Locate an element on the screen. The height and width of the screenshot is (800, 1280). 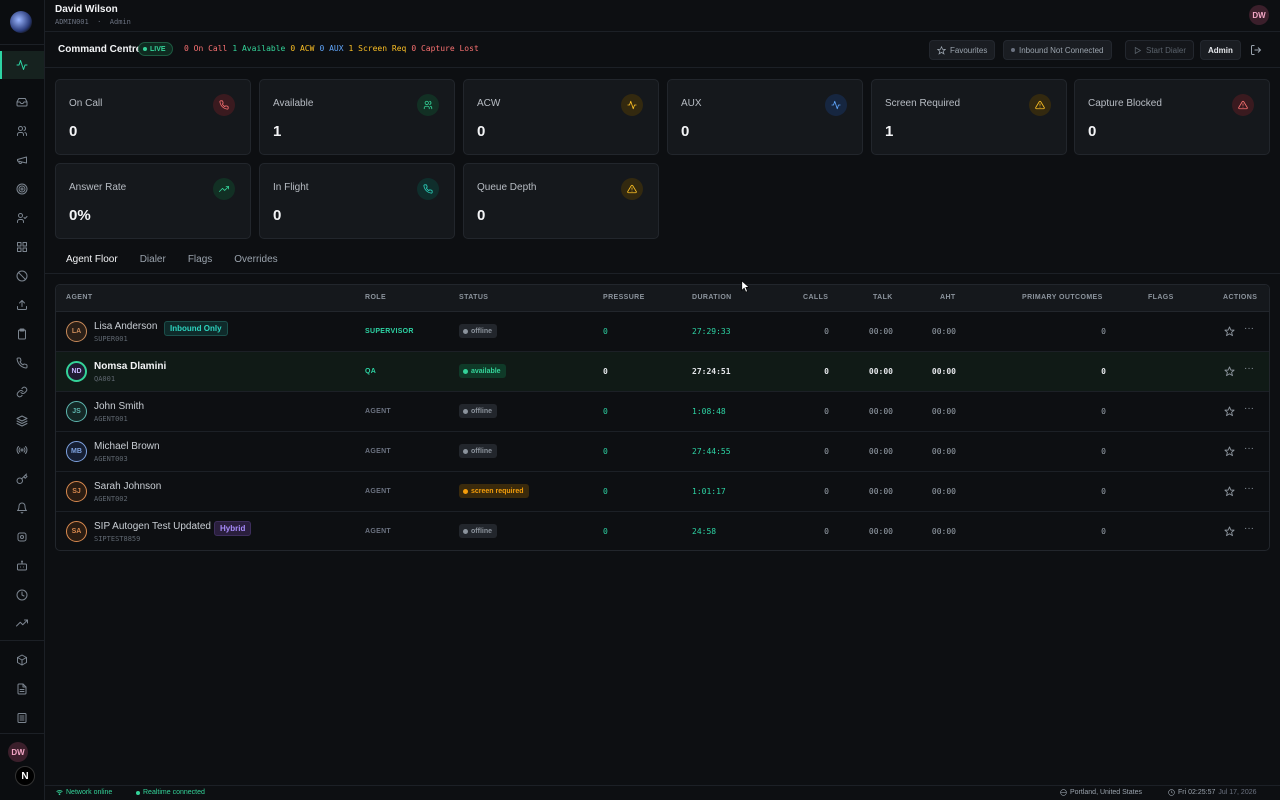
metric-card: On Call 0 is located at coordinates (153, 117).